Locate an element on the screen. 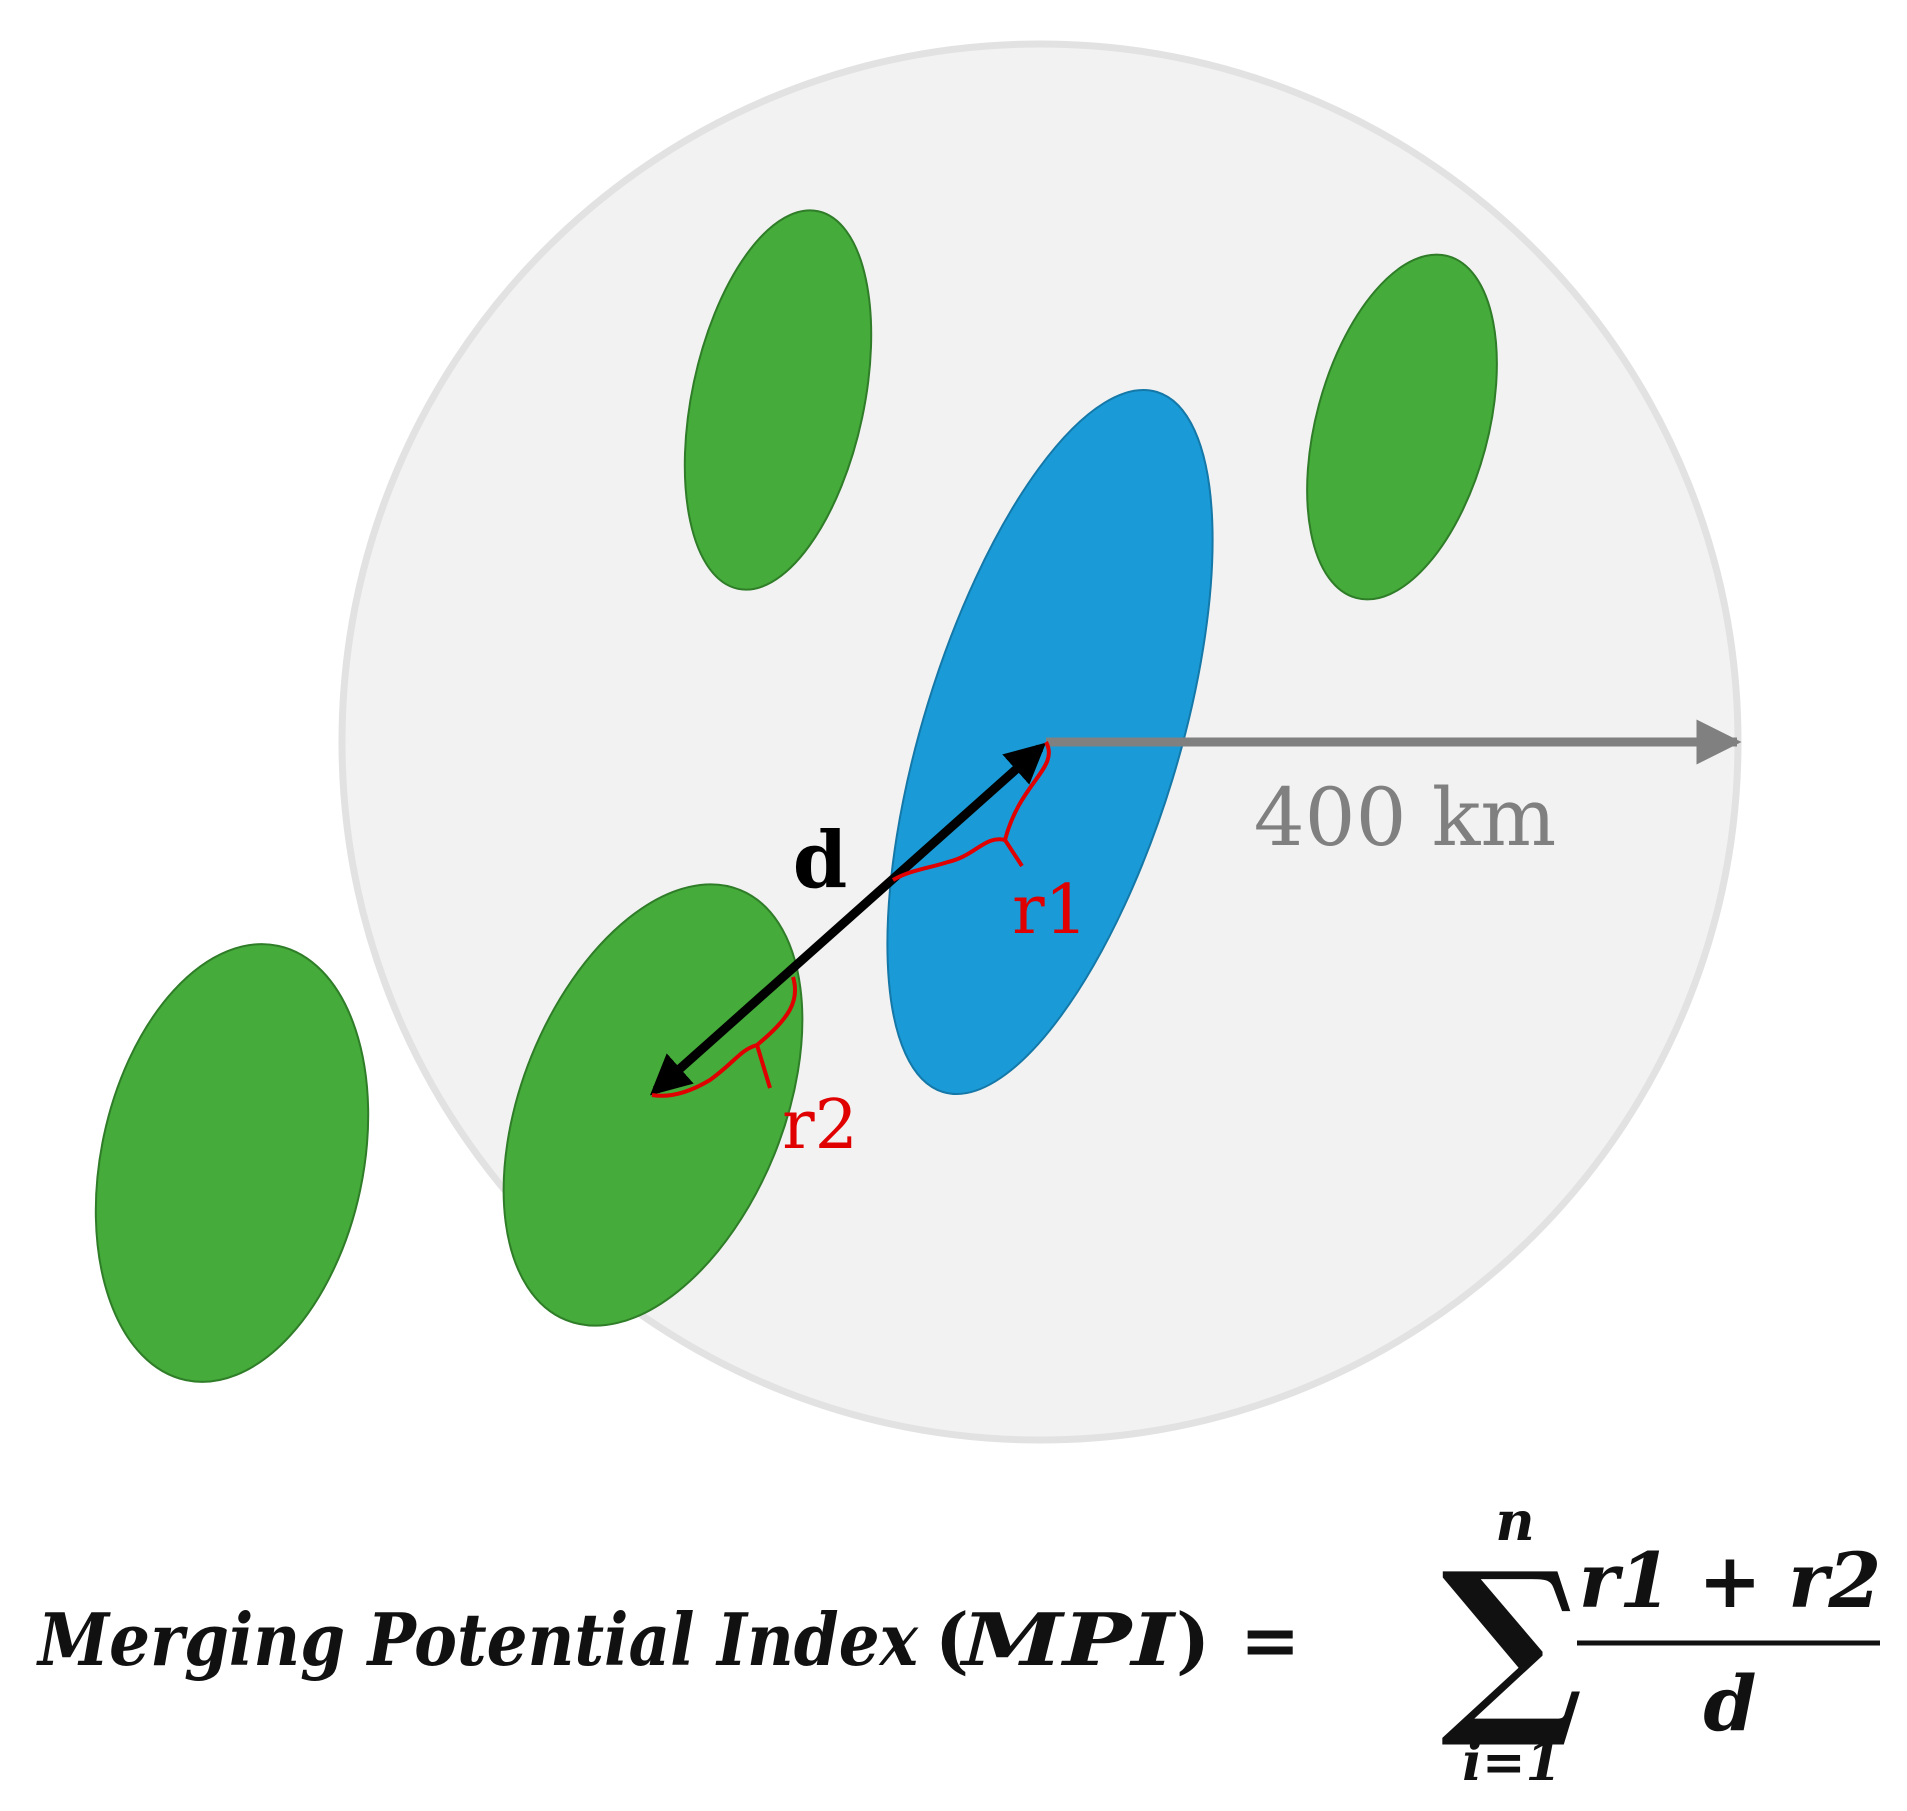  r1-brace-tick is located at coordinates (1013, 853).